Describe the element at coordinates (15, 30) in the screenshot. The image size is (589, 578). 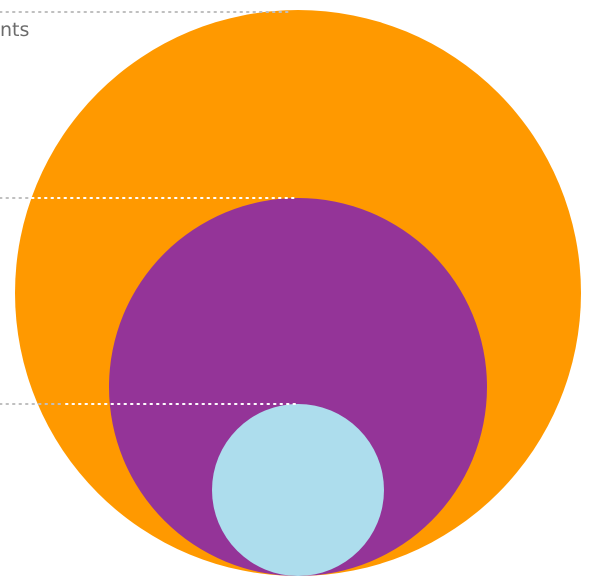
I see `outer-circle-label: nts` at that location.